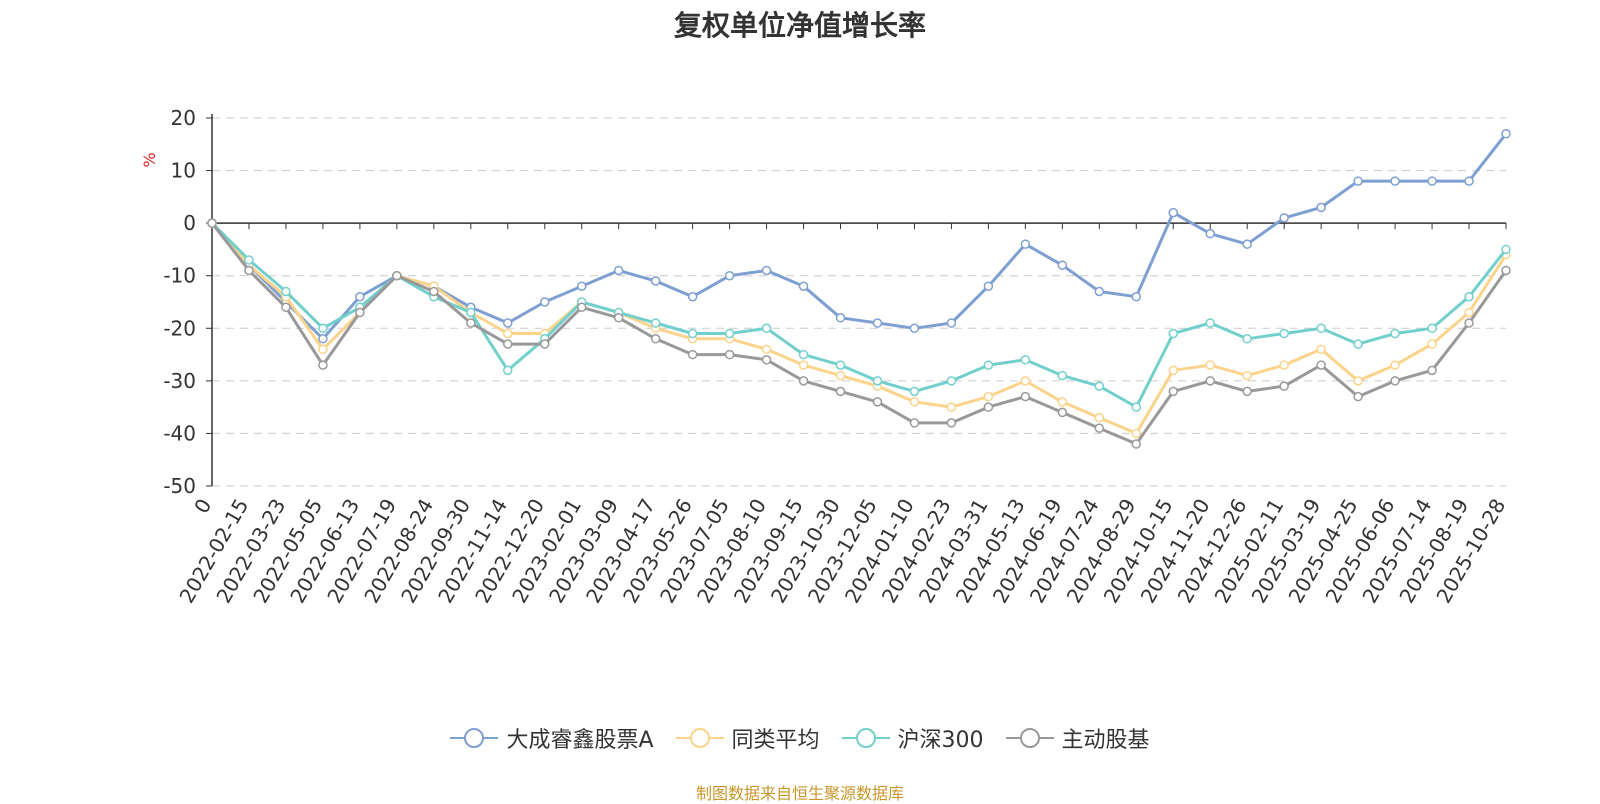  Describe the element at coordinates (183, 171) in the screenshot. I see `y-tick-label: 10` at that location.